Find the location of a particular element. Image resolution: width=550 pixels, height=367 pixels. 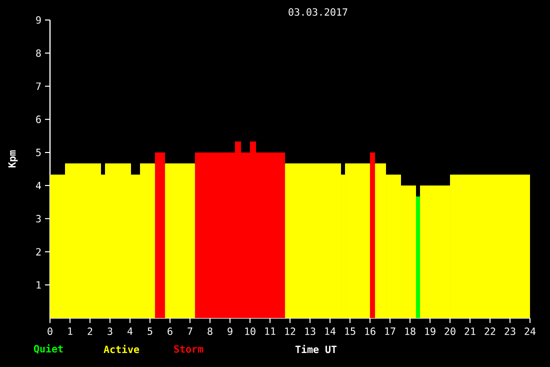

x-tick-label: 8 is located at coordinates (210, 332).